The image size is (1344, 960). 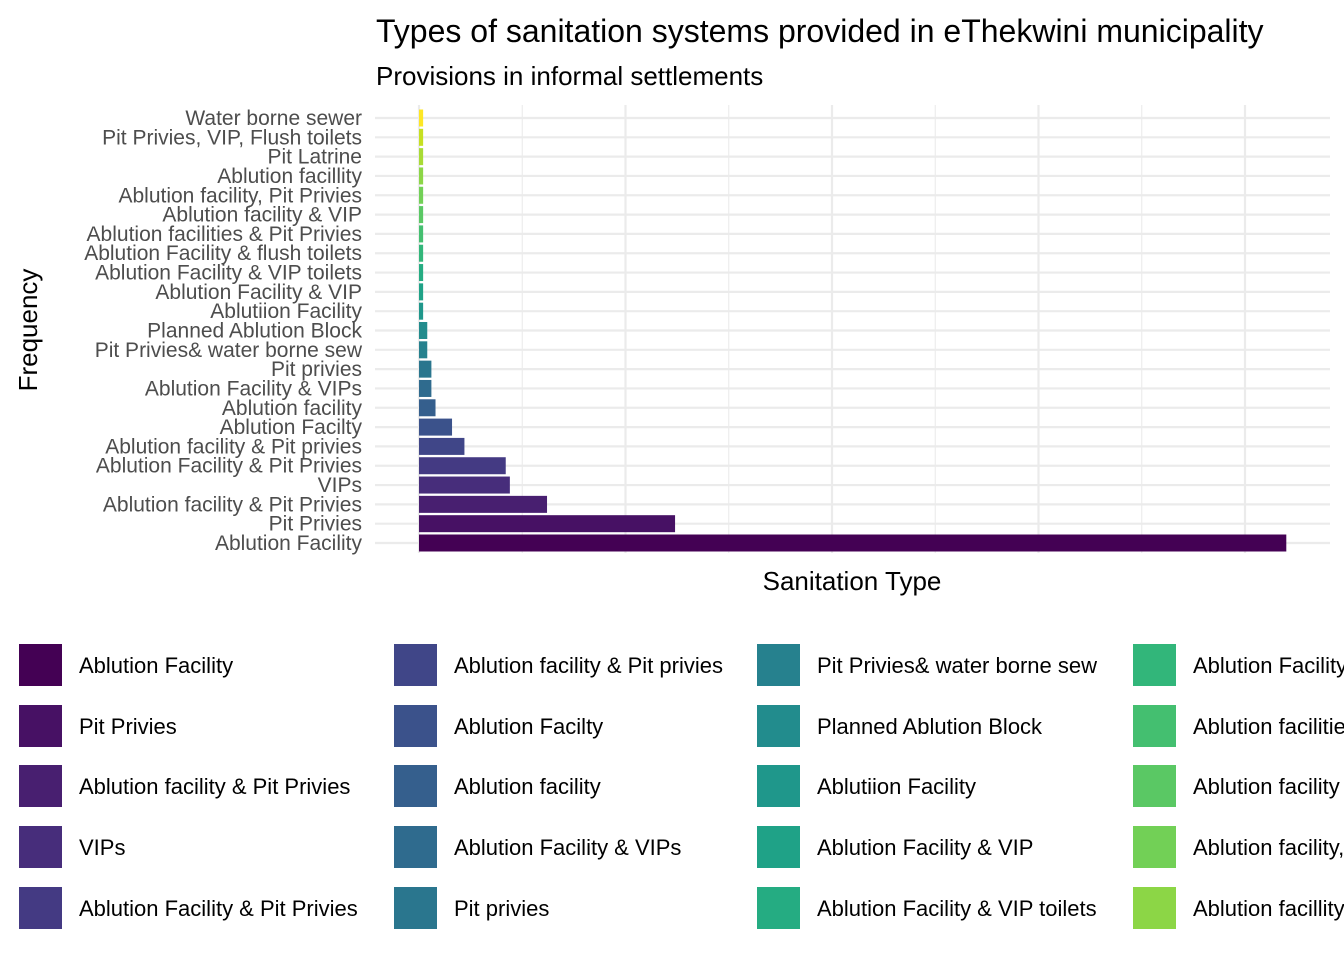 I want to click on y-tick-label: Ablution Facility & VIPs, so click(x=253, y=388).